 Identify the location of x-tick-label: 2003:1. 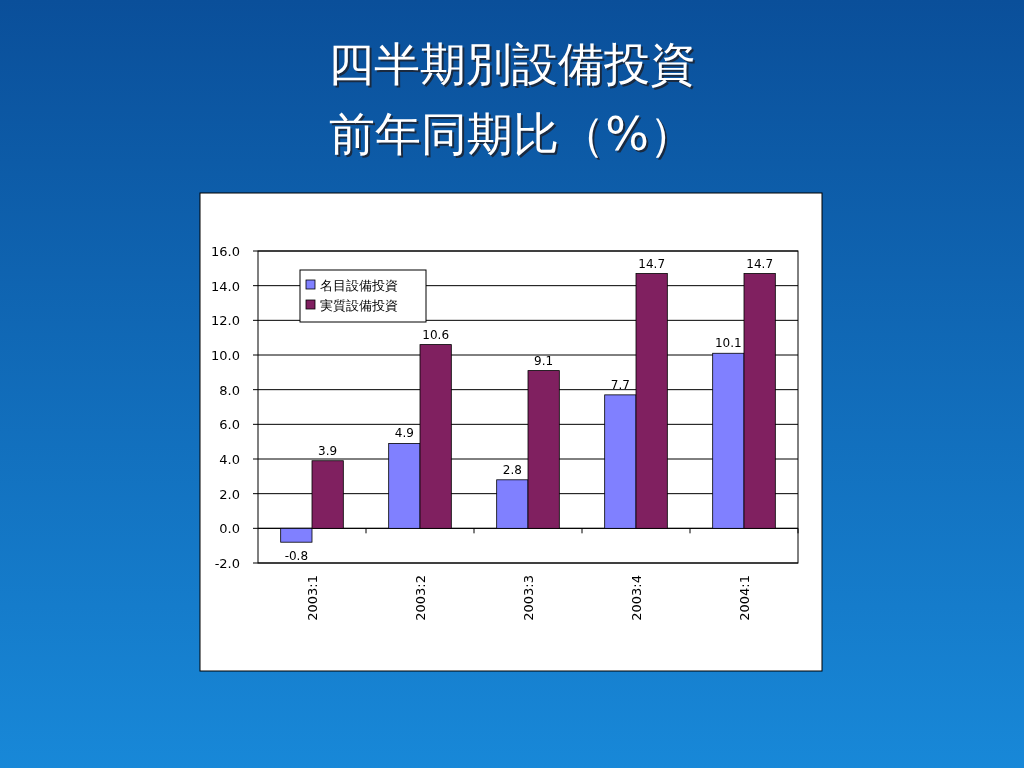
(312, 598).